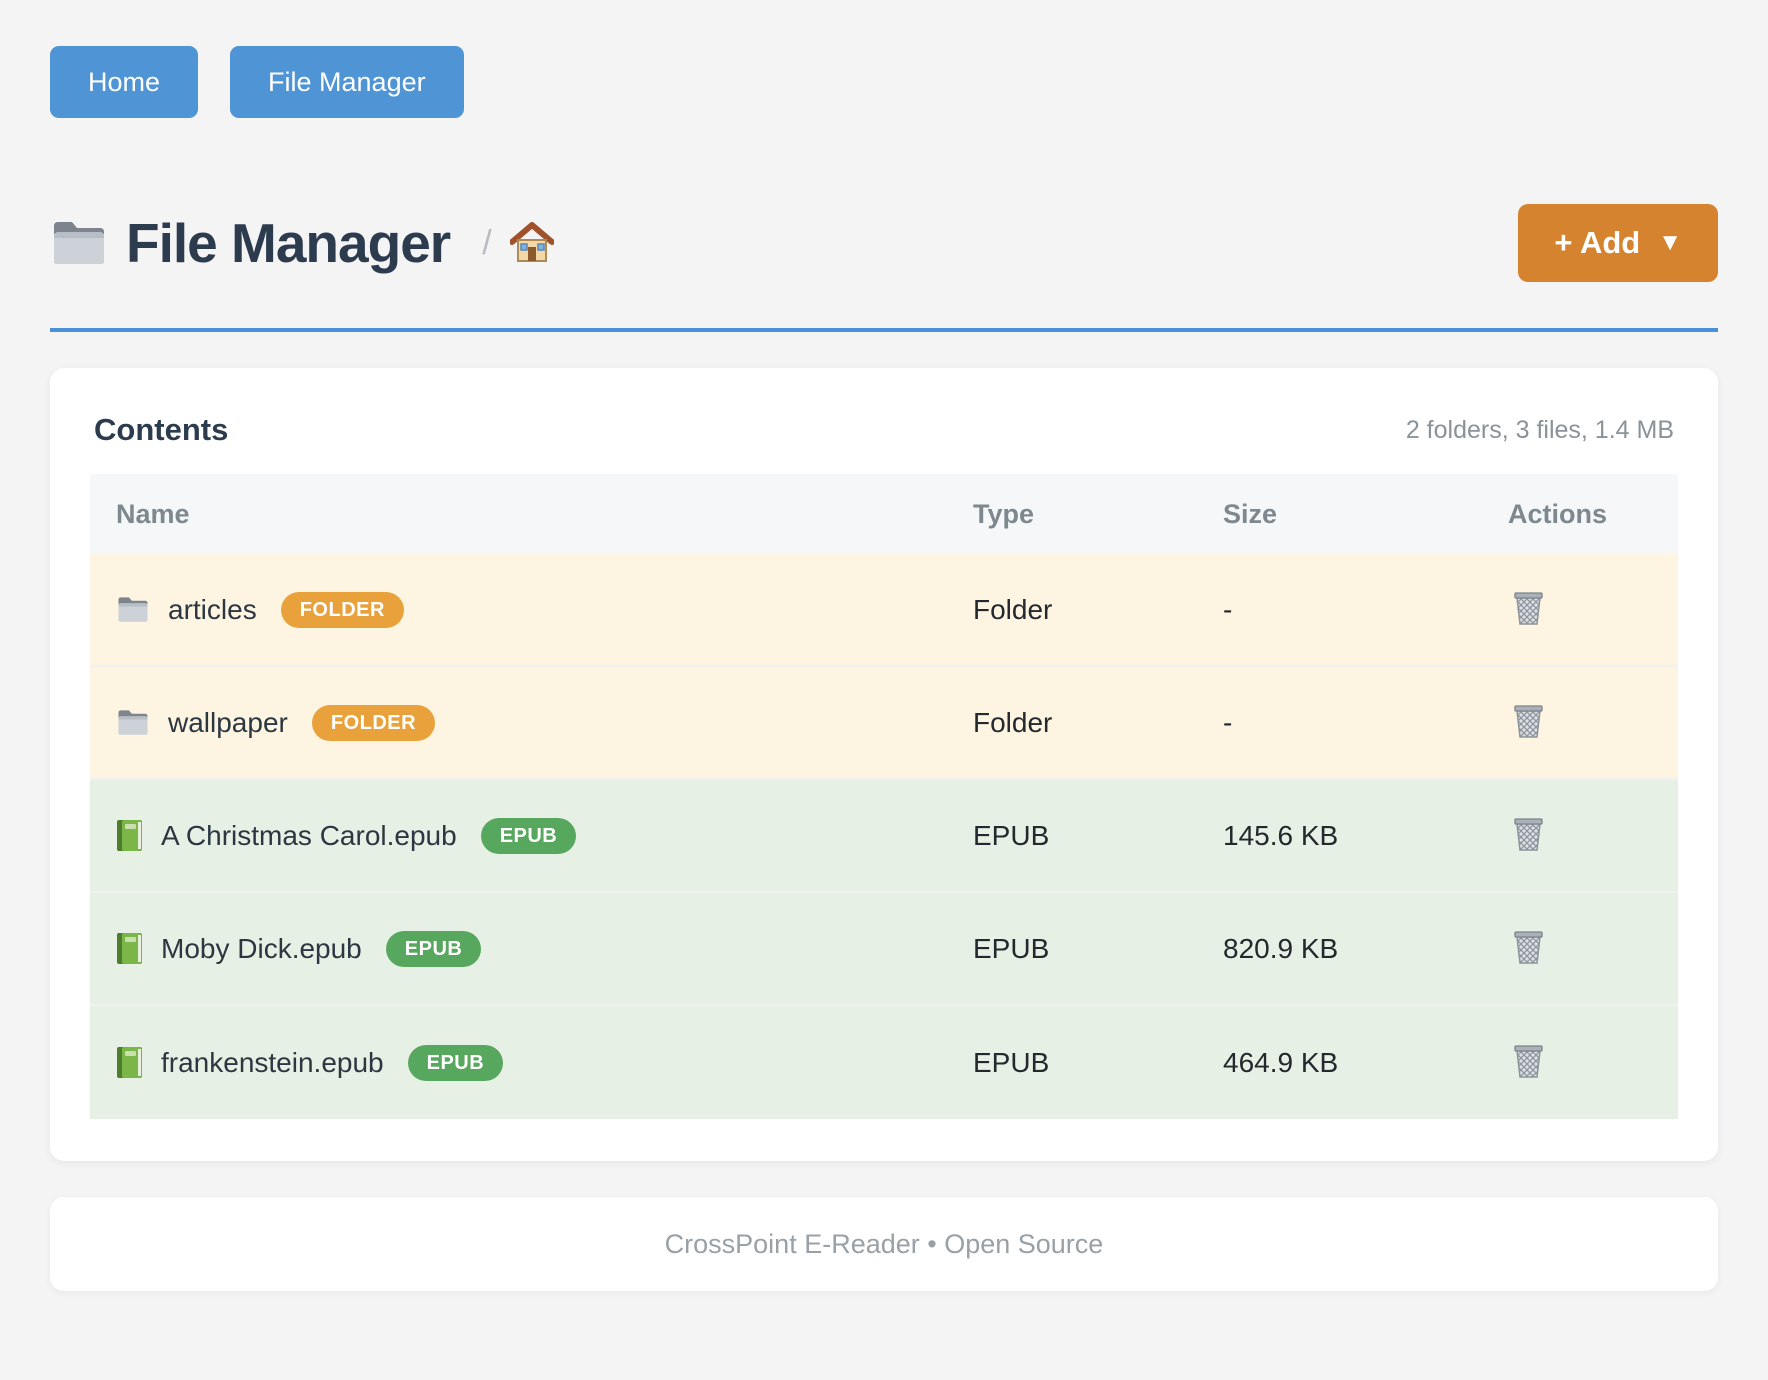  Describe the element at coordinates (884, 243) in the screenshot. I see `page-header: File Manager / + Add ▼` at that location.